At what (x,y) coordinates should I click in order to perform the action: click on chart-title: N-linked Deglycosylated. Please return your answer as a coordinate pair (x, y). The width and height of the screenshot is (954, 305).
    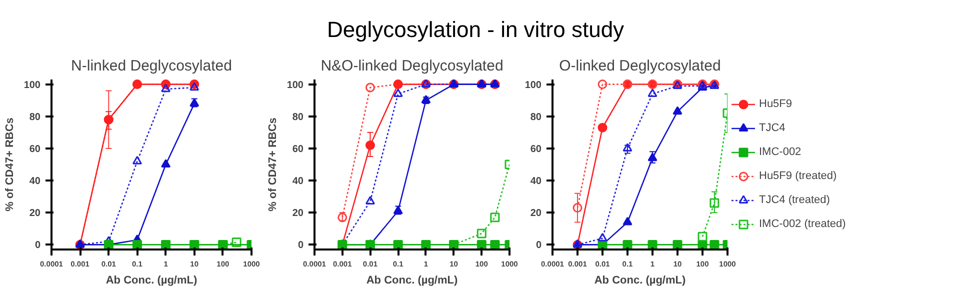
    Looking at the image, I should click on (151, 66).